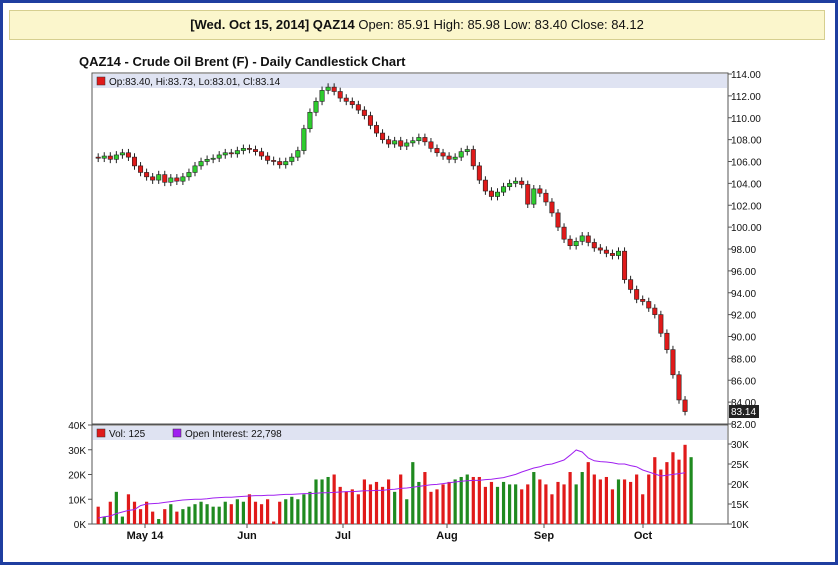  I want to click on oi-tick-label: 15K, so click(740, 505).